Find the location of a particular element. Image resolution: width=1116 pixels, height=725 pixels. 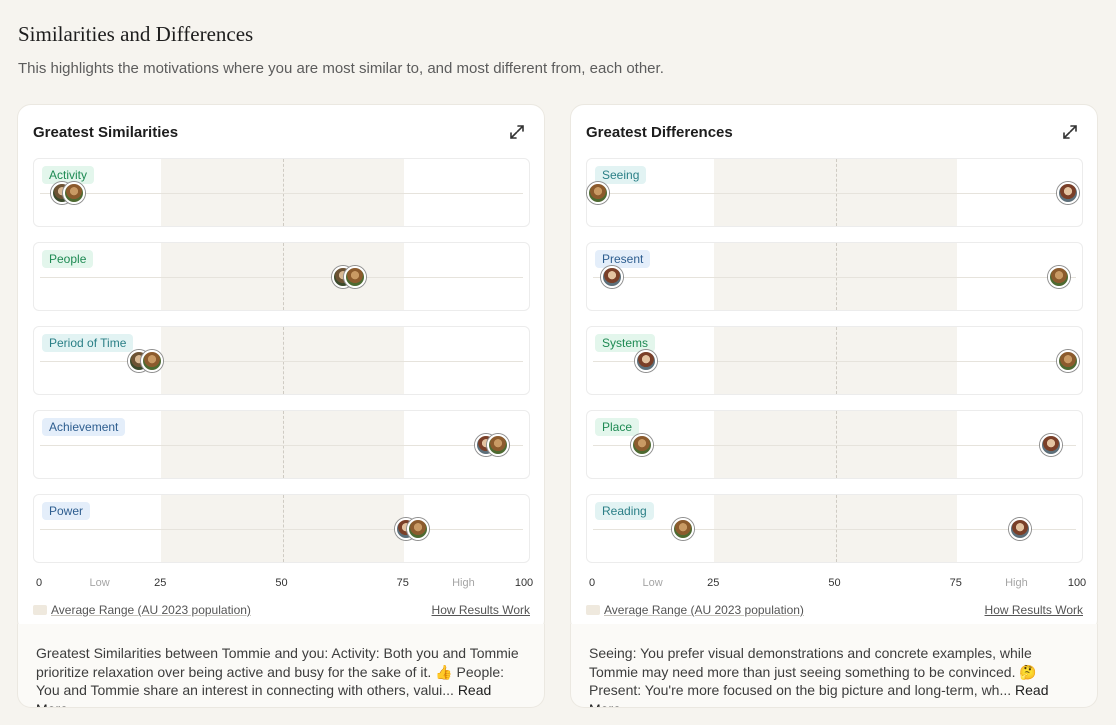

motivation-row: Activity is located at coordinates (281, 192).